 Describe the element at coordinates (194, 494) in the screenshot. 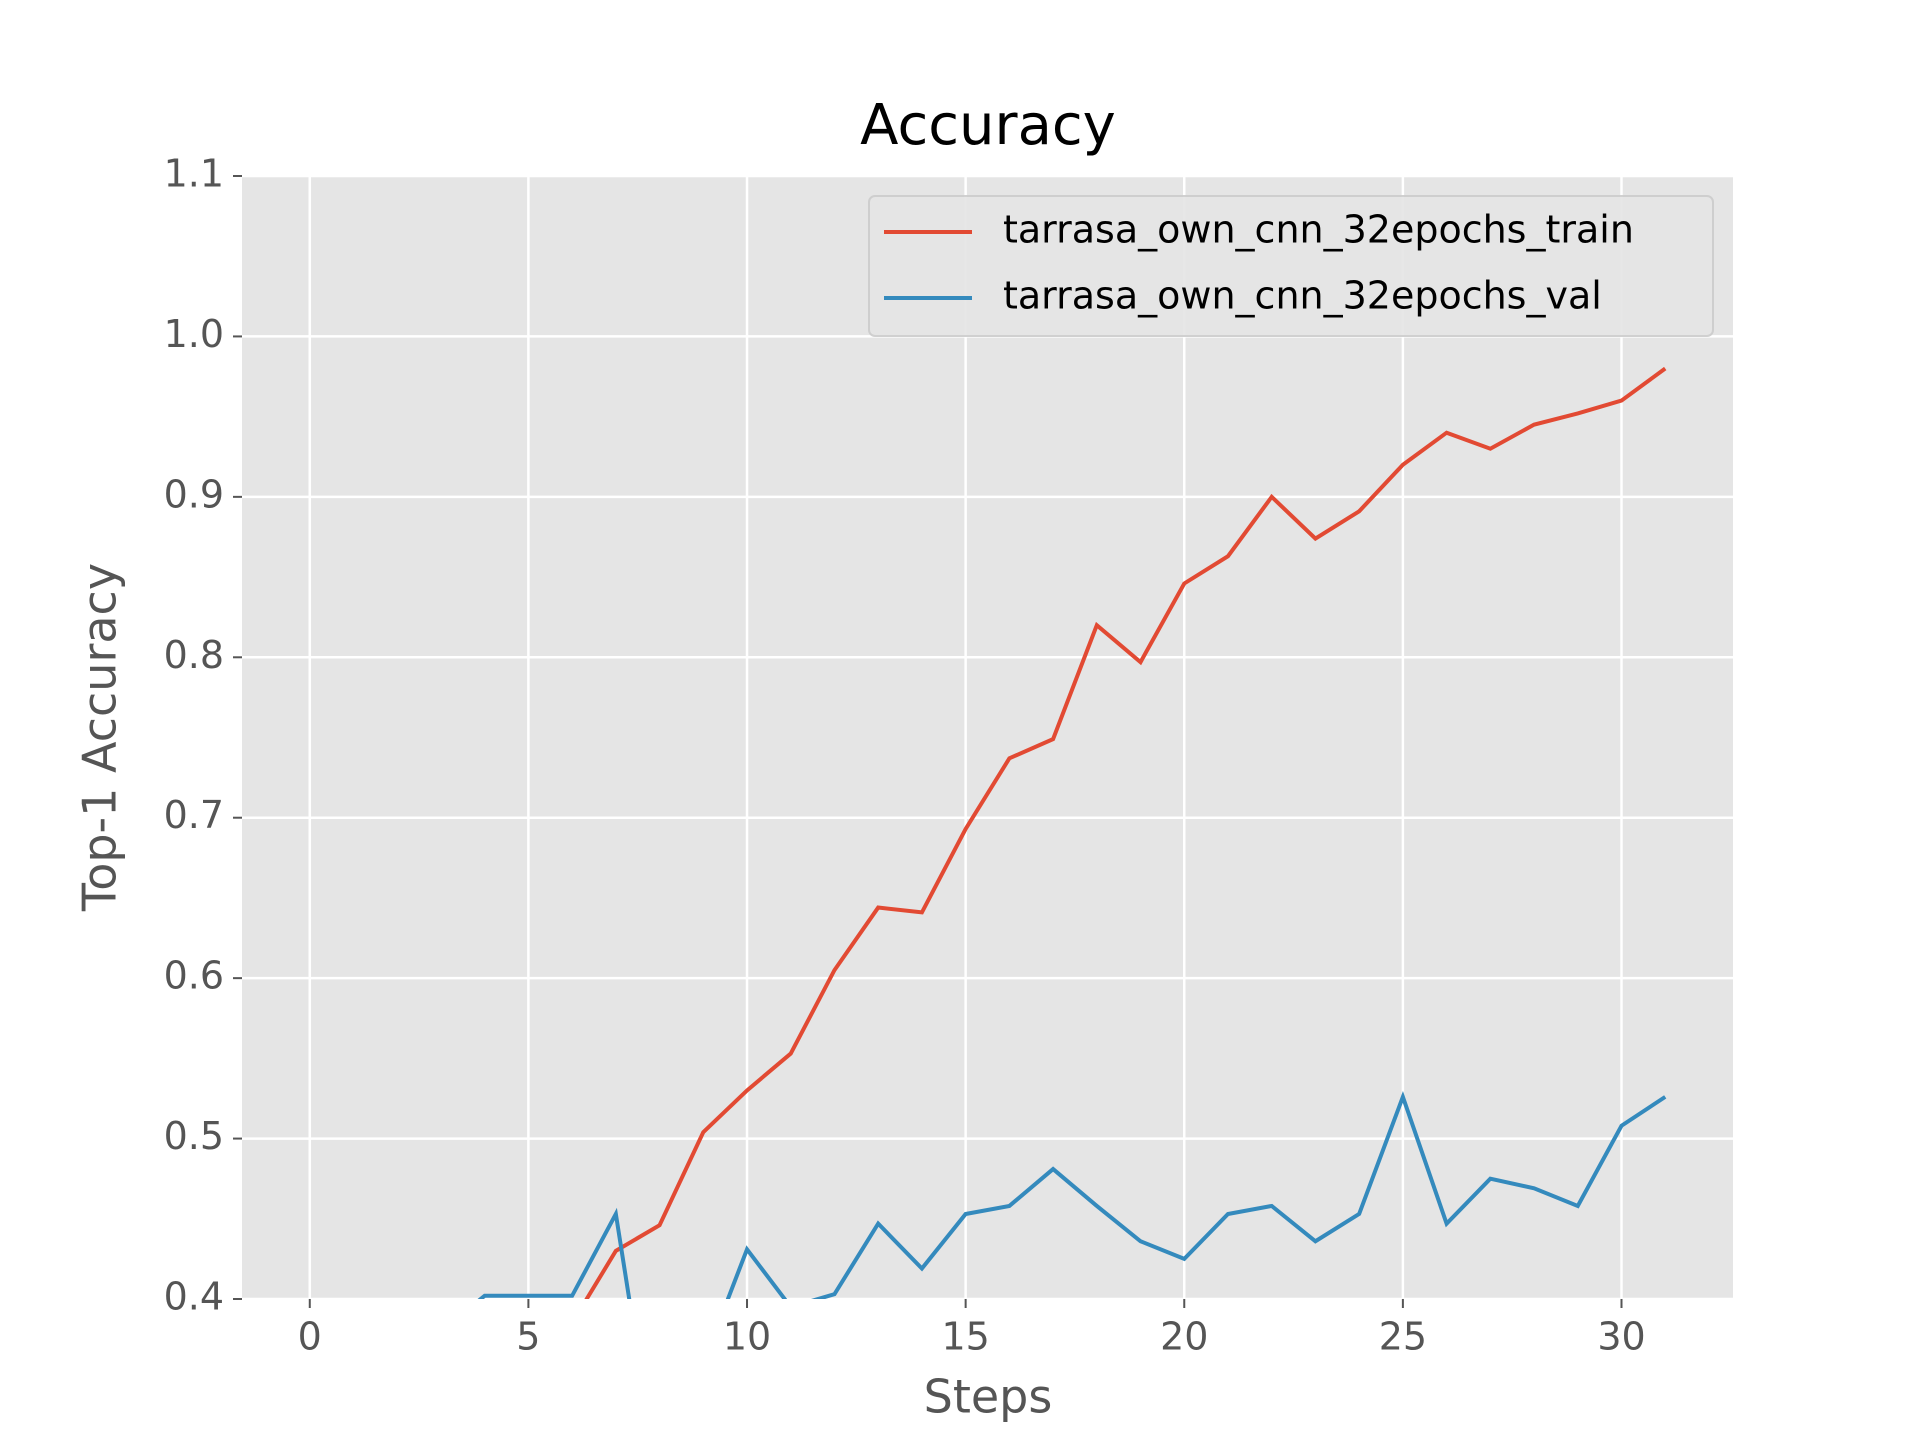

I see `y-tick-label: 0.9` at that location.